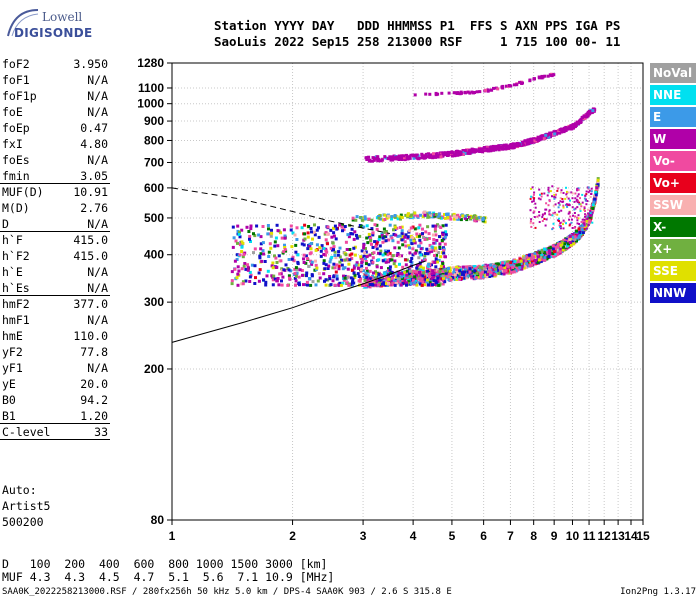 The image size is (700, 600). Describe the element at coordinates (56, 400) in the screenshot. I see `param-row: B0 94.2` at that location.